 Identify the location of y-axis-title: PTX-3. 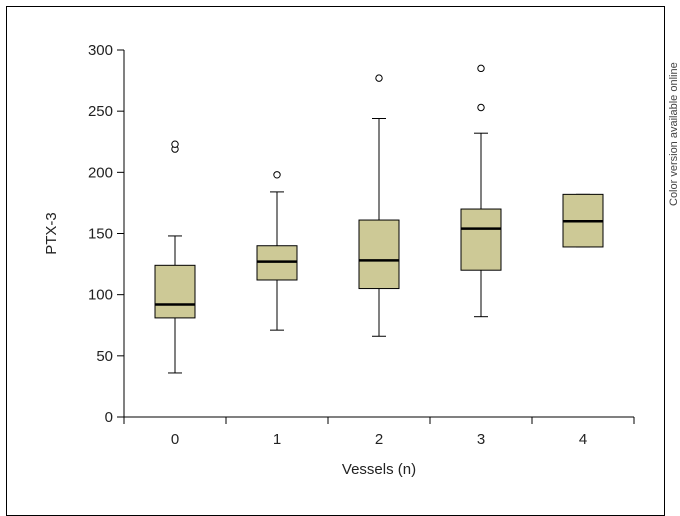
(51, 233).